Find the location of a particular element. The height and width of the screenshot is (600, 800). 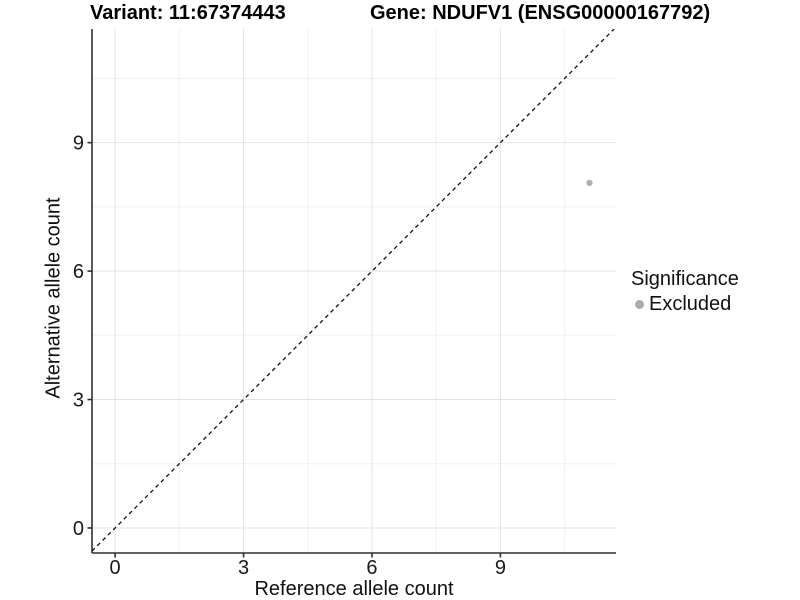

y-tick-label: 3 is located at coordinates (78, 401).